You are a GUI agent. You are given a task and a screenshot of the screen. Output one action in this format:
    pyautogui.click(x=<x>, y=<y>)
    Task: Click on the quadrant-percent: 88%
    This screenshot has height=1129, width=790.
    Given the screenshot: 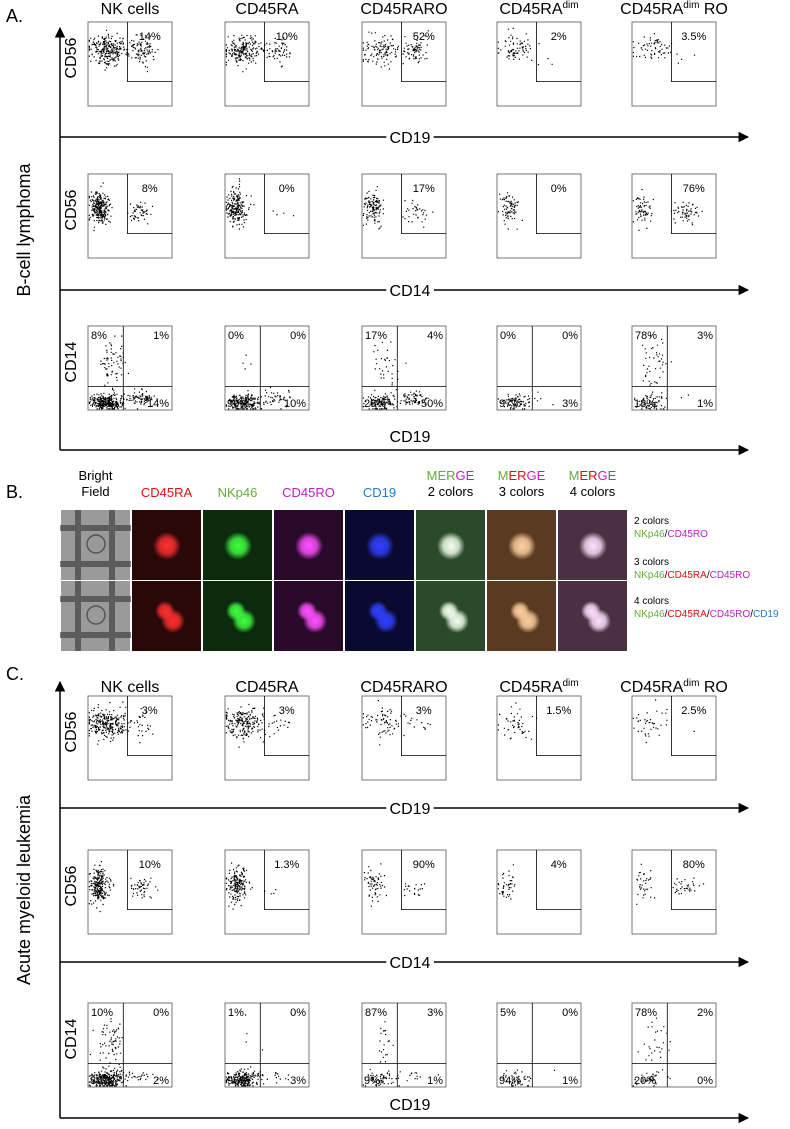 What is the action you would take?
    pyautogui.click(x=101, y=1081)
    